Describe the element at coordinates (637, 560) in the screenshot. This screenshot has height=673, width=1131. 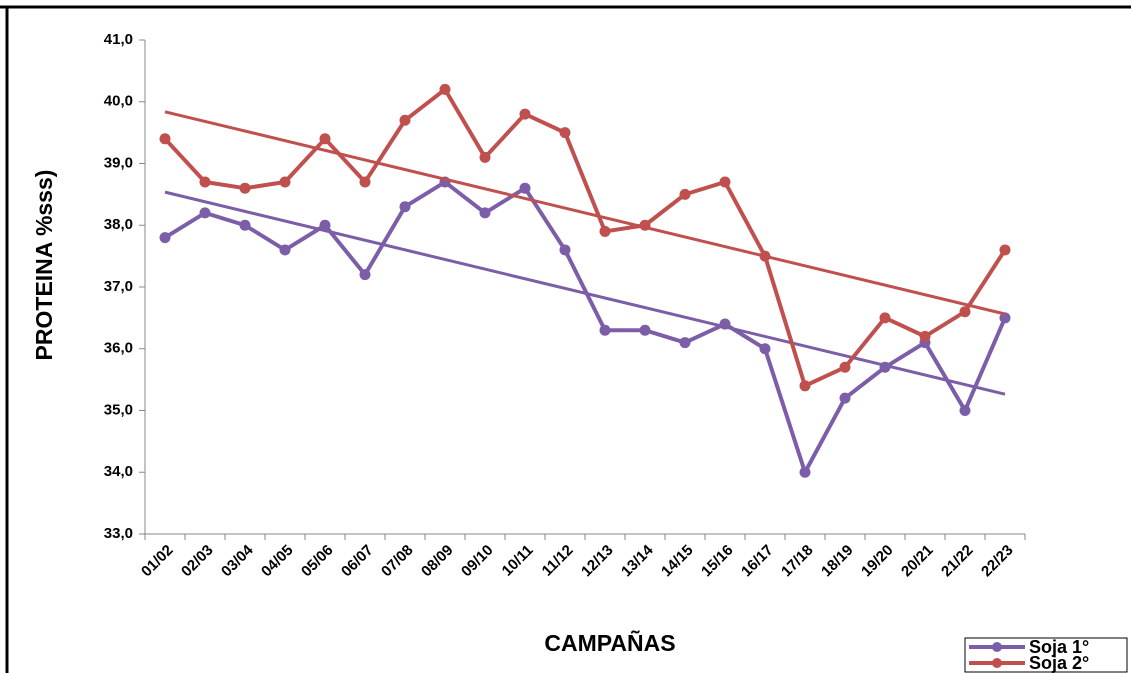
I see `x-tick-label: 13/14` at that location.